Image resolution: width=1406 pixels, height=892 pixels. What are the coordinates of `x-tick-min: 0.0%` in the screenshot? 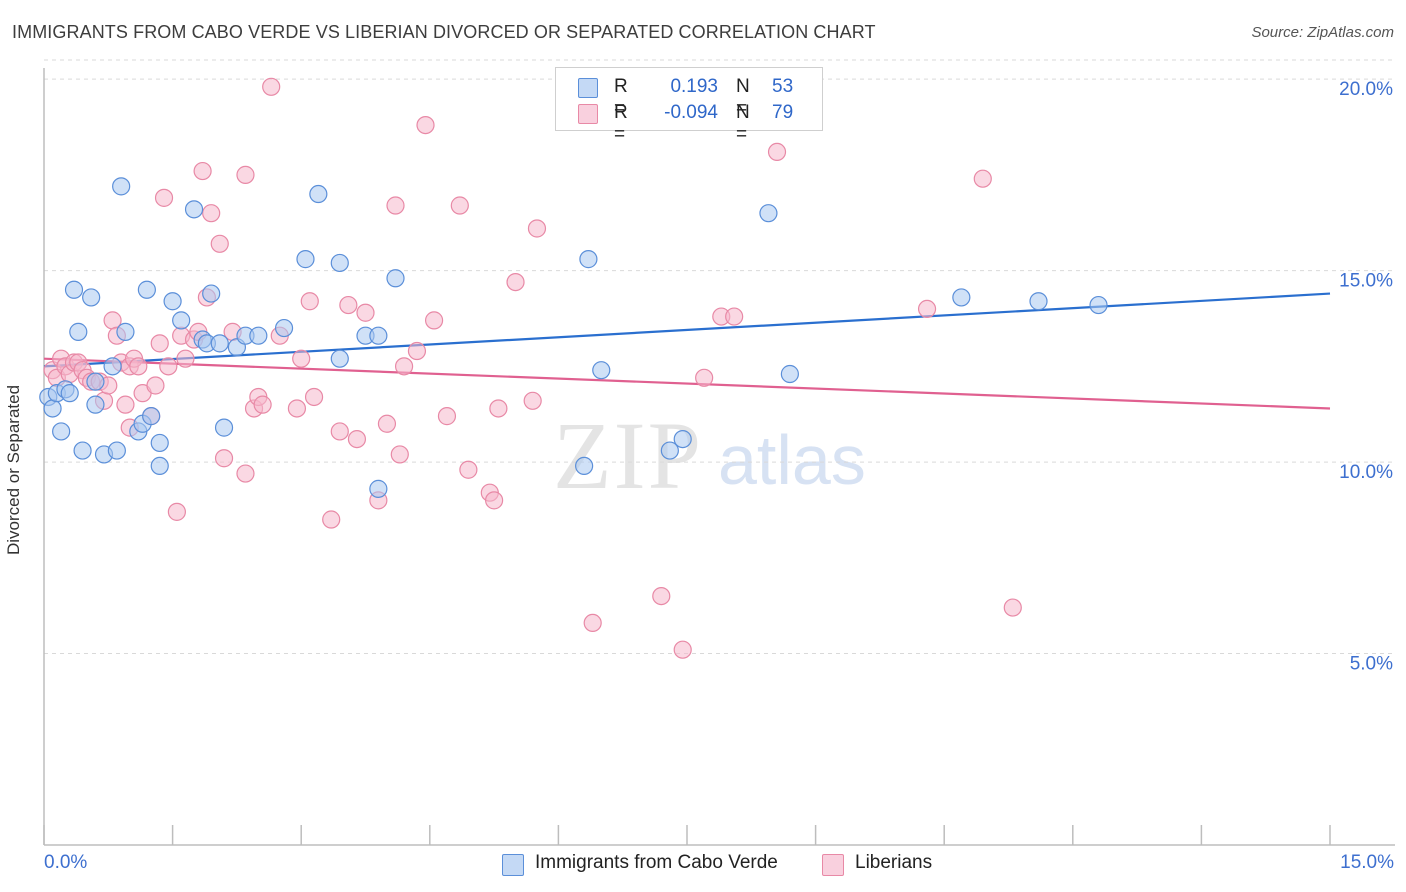 It's located at (66, 862).